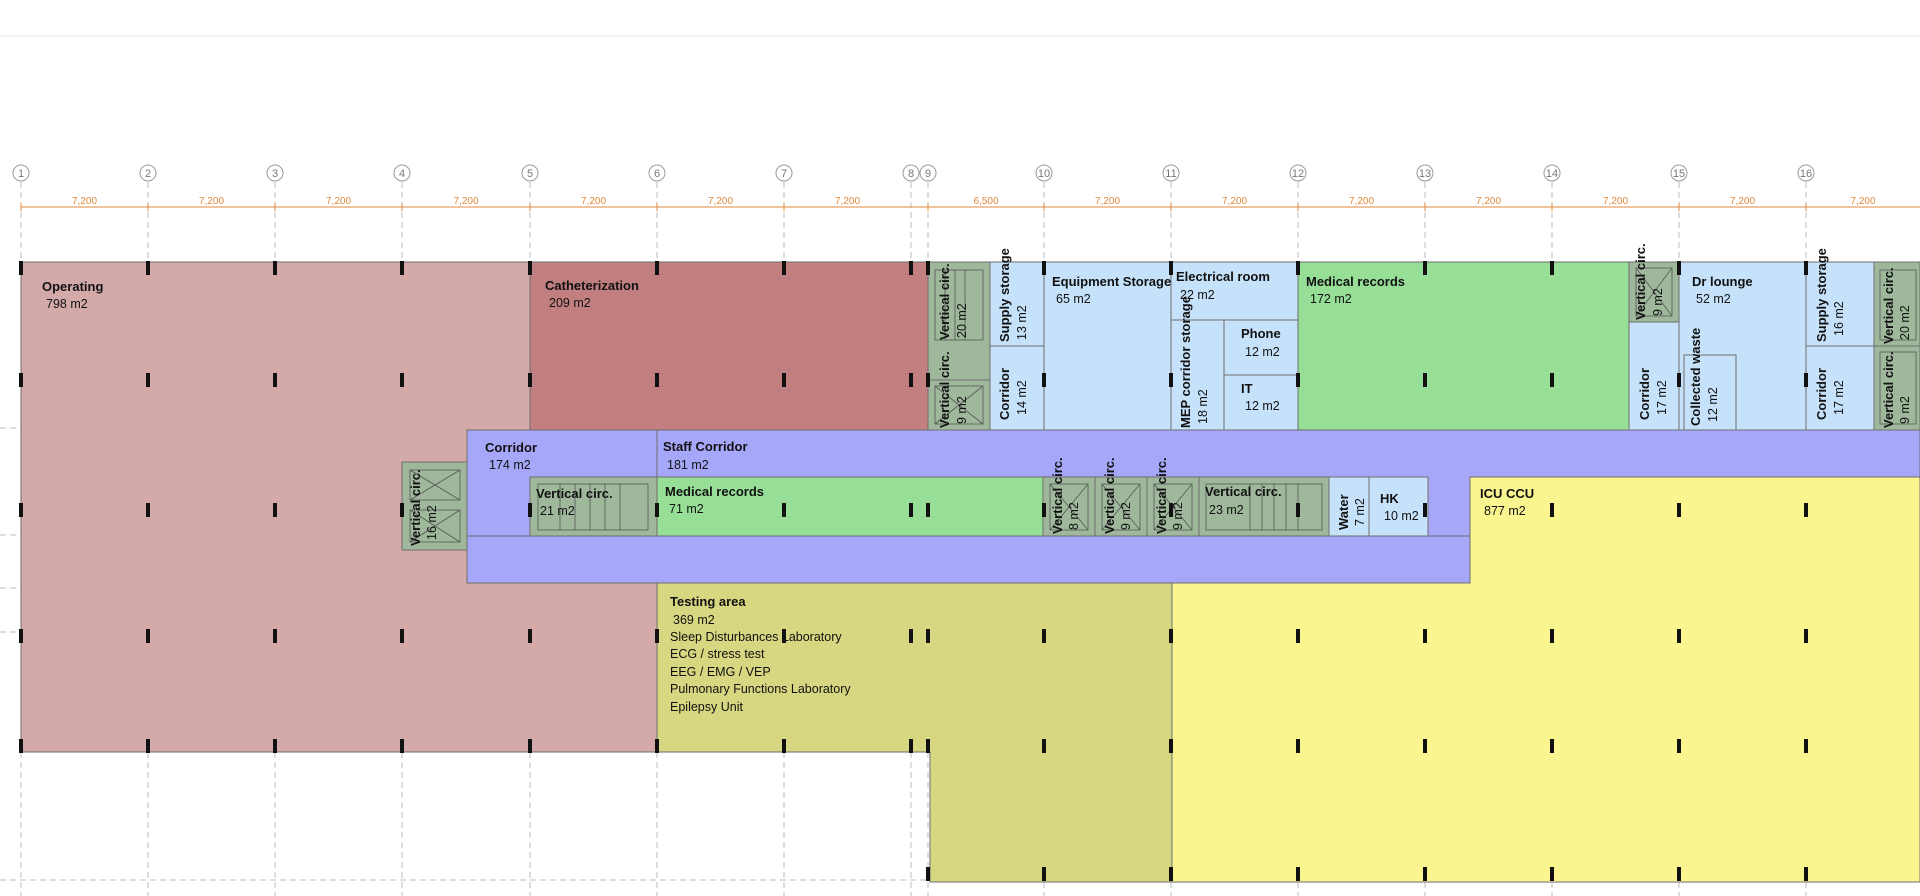 This screenshot has width=1920, height=896. I want to click on room-area-corridor-17a: 17 m2, so click(1662, 397).